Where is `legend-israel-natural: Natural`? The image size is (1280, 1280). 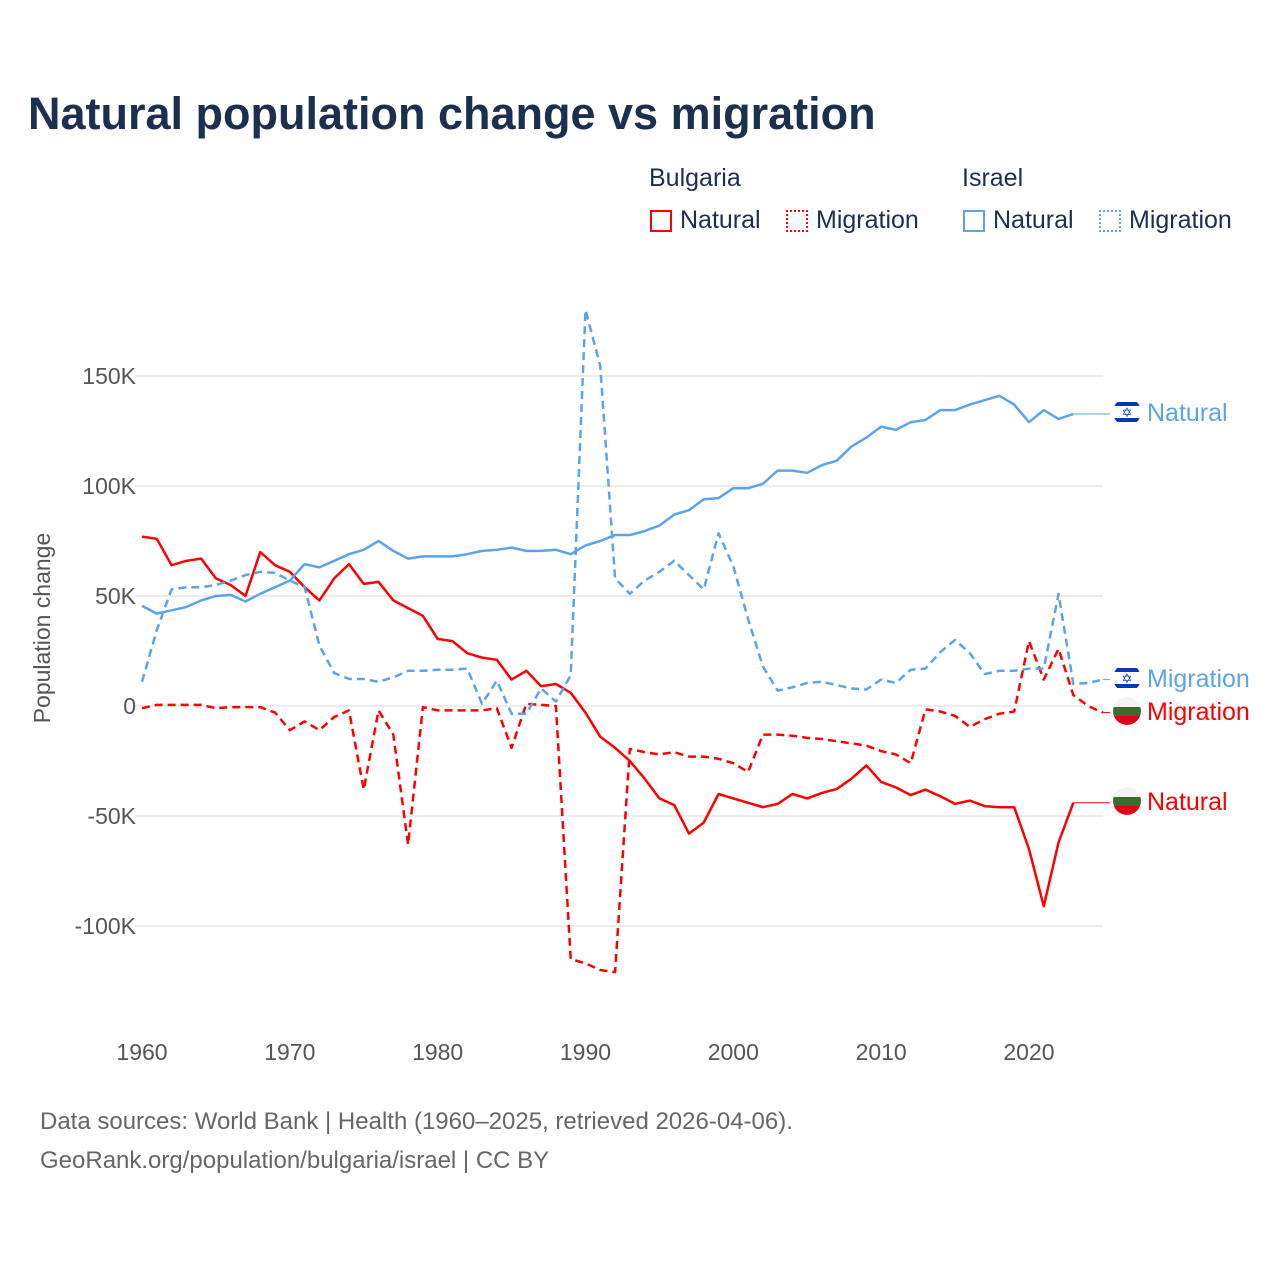 legend-israel-natural: Natural is located at coordinates (1018, 220).